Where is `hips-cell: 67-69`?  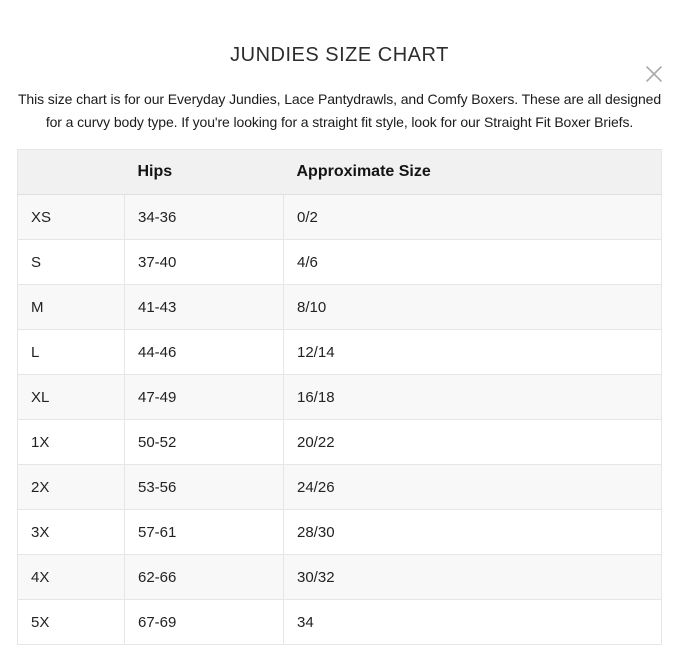
hips-cell: 67-69 is located at coordinates (204, 622).